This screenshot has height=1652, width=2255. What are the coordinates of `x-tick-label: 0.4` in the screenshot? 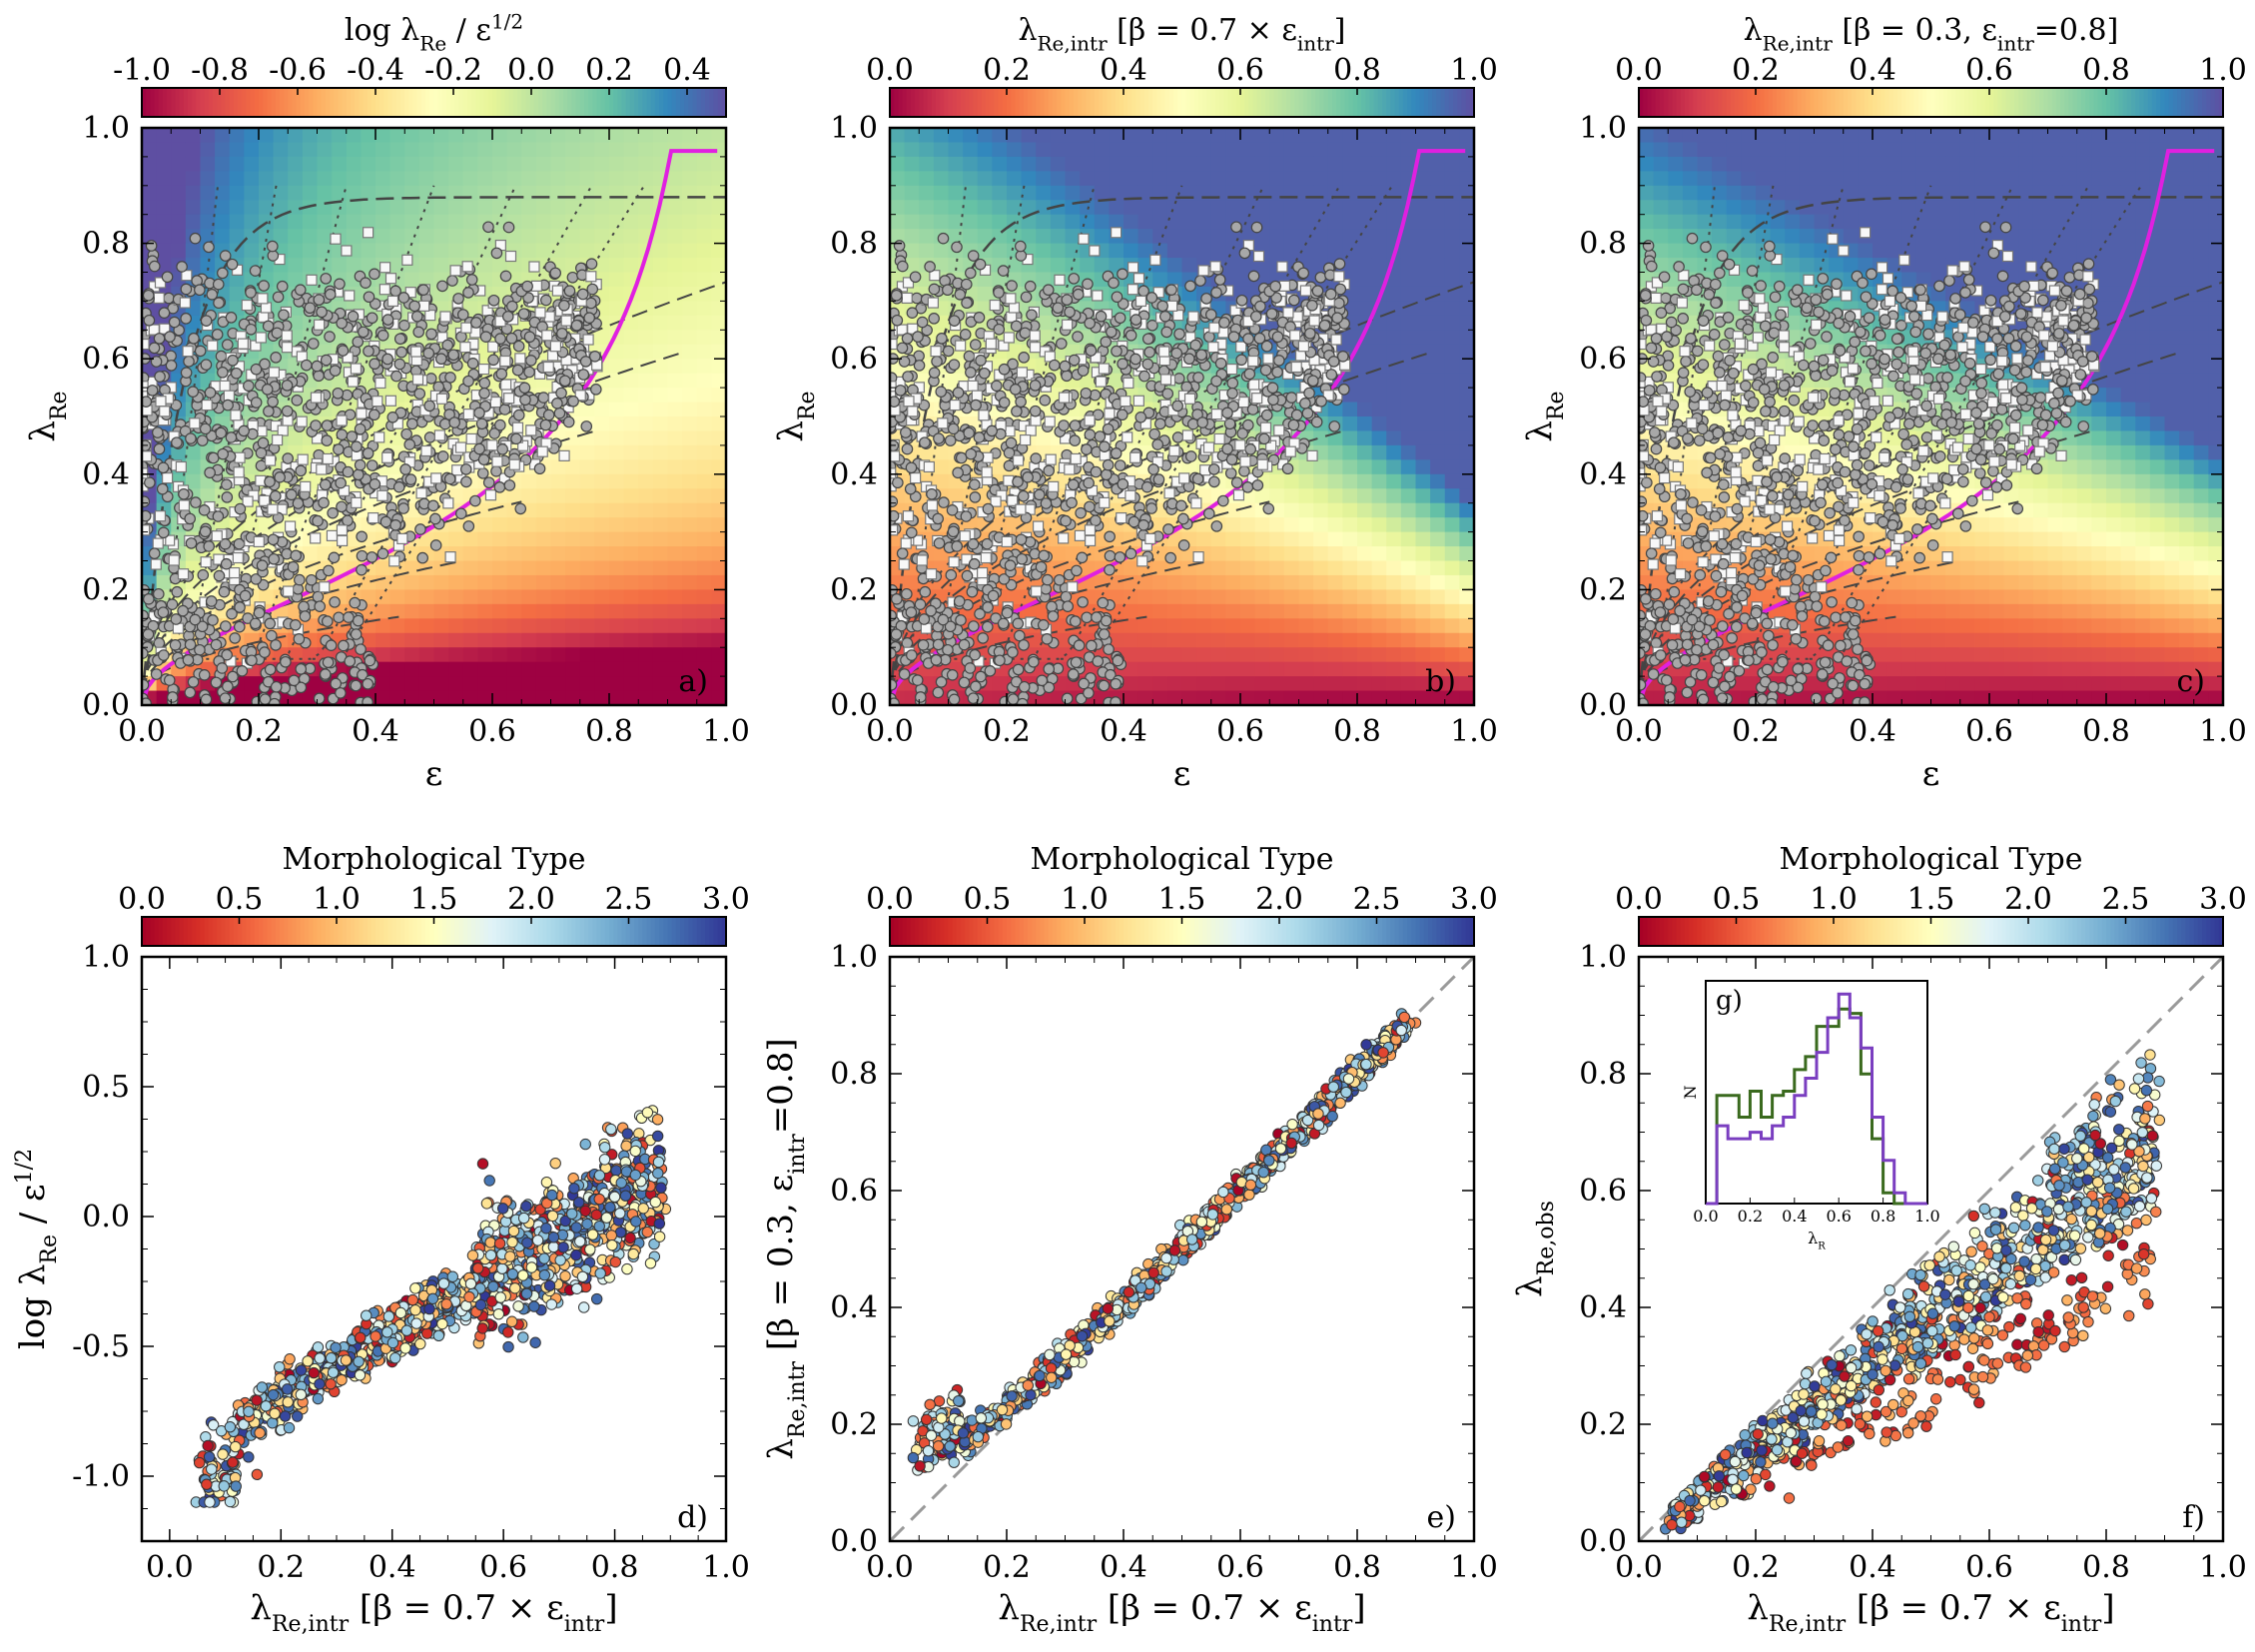 It's located at (375, 731).